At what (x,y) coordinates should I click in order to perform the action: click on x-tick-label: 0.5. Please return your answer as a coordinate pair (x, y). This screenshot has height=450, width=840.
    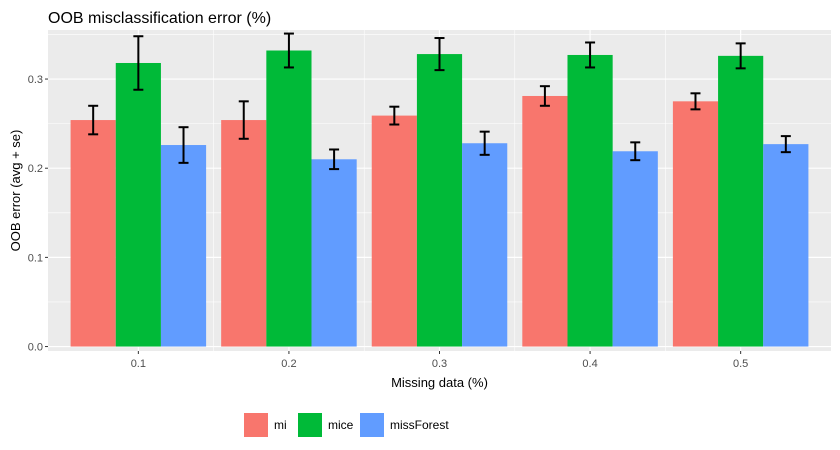
    Looking at the image, I should click on (740, 364).